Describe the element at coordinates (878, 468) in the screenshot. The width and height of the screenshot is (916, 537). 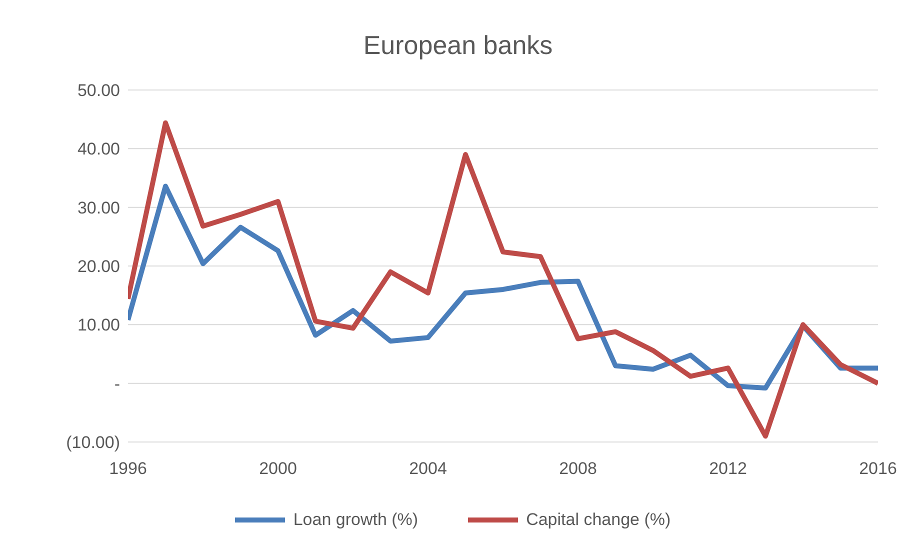
I see `x-tick-label: 2016` at that location.